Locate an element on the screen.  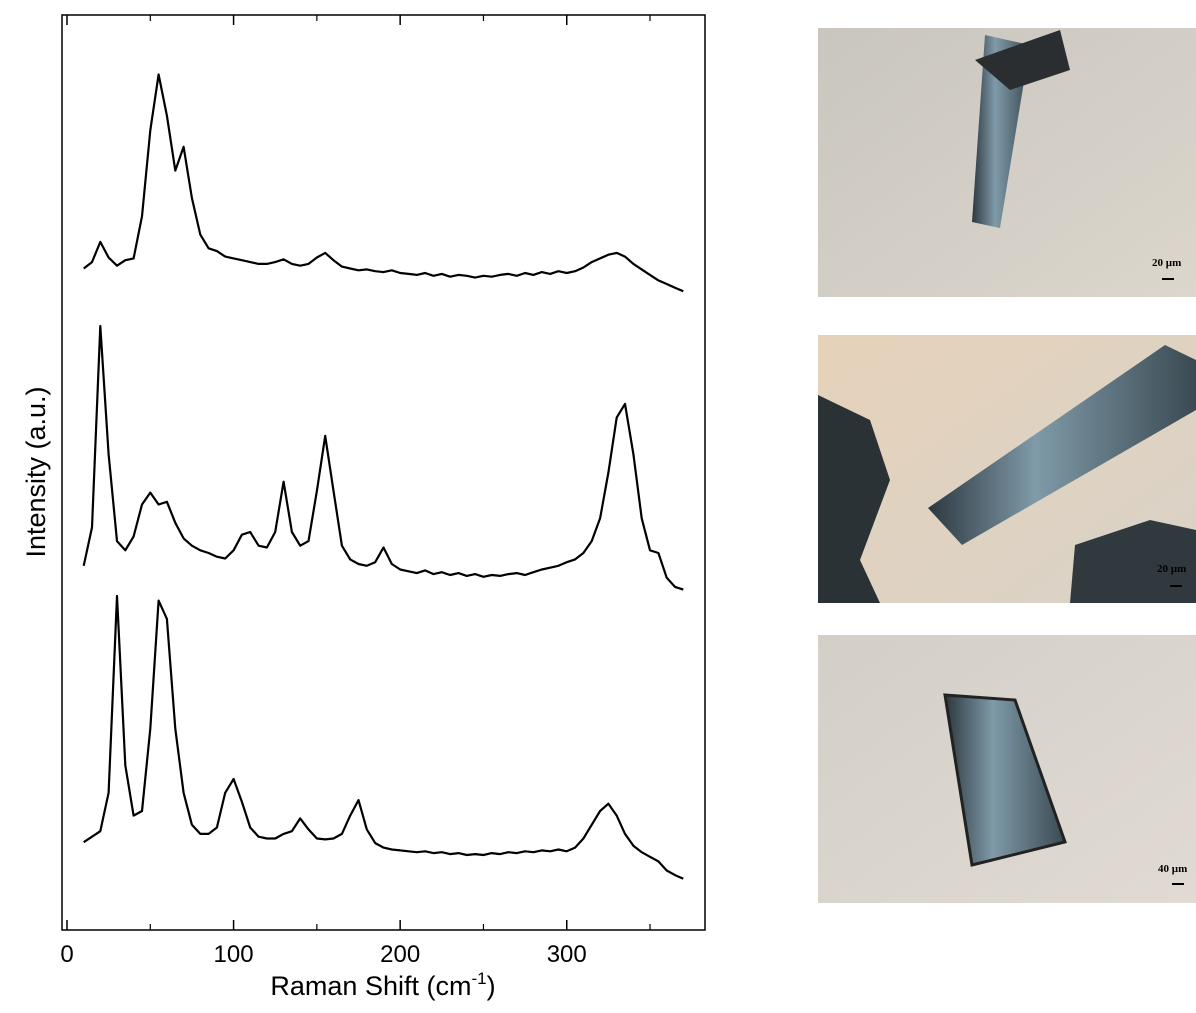
x-tick-label: 100 is located at coordinates (234, 954).